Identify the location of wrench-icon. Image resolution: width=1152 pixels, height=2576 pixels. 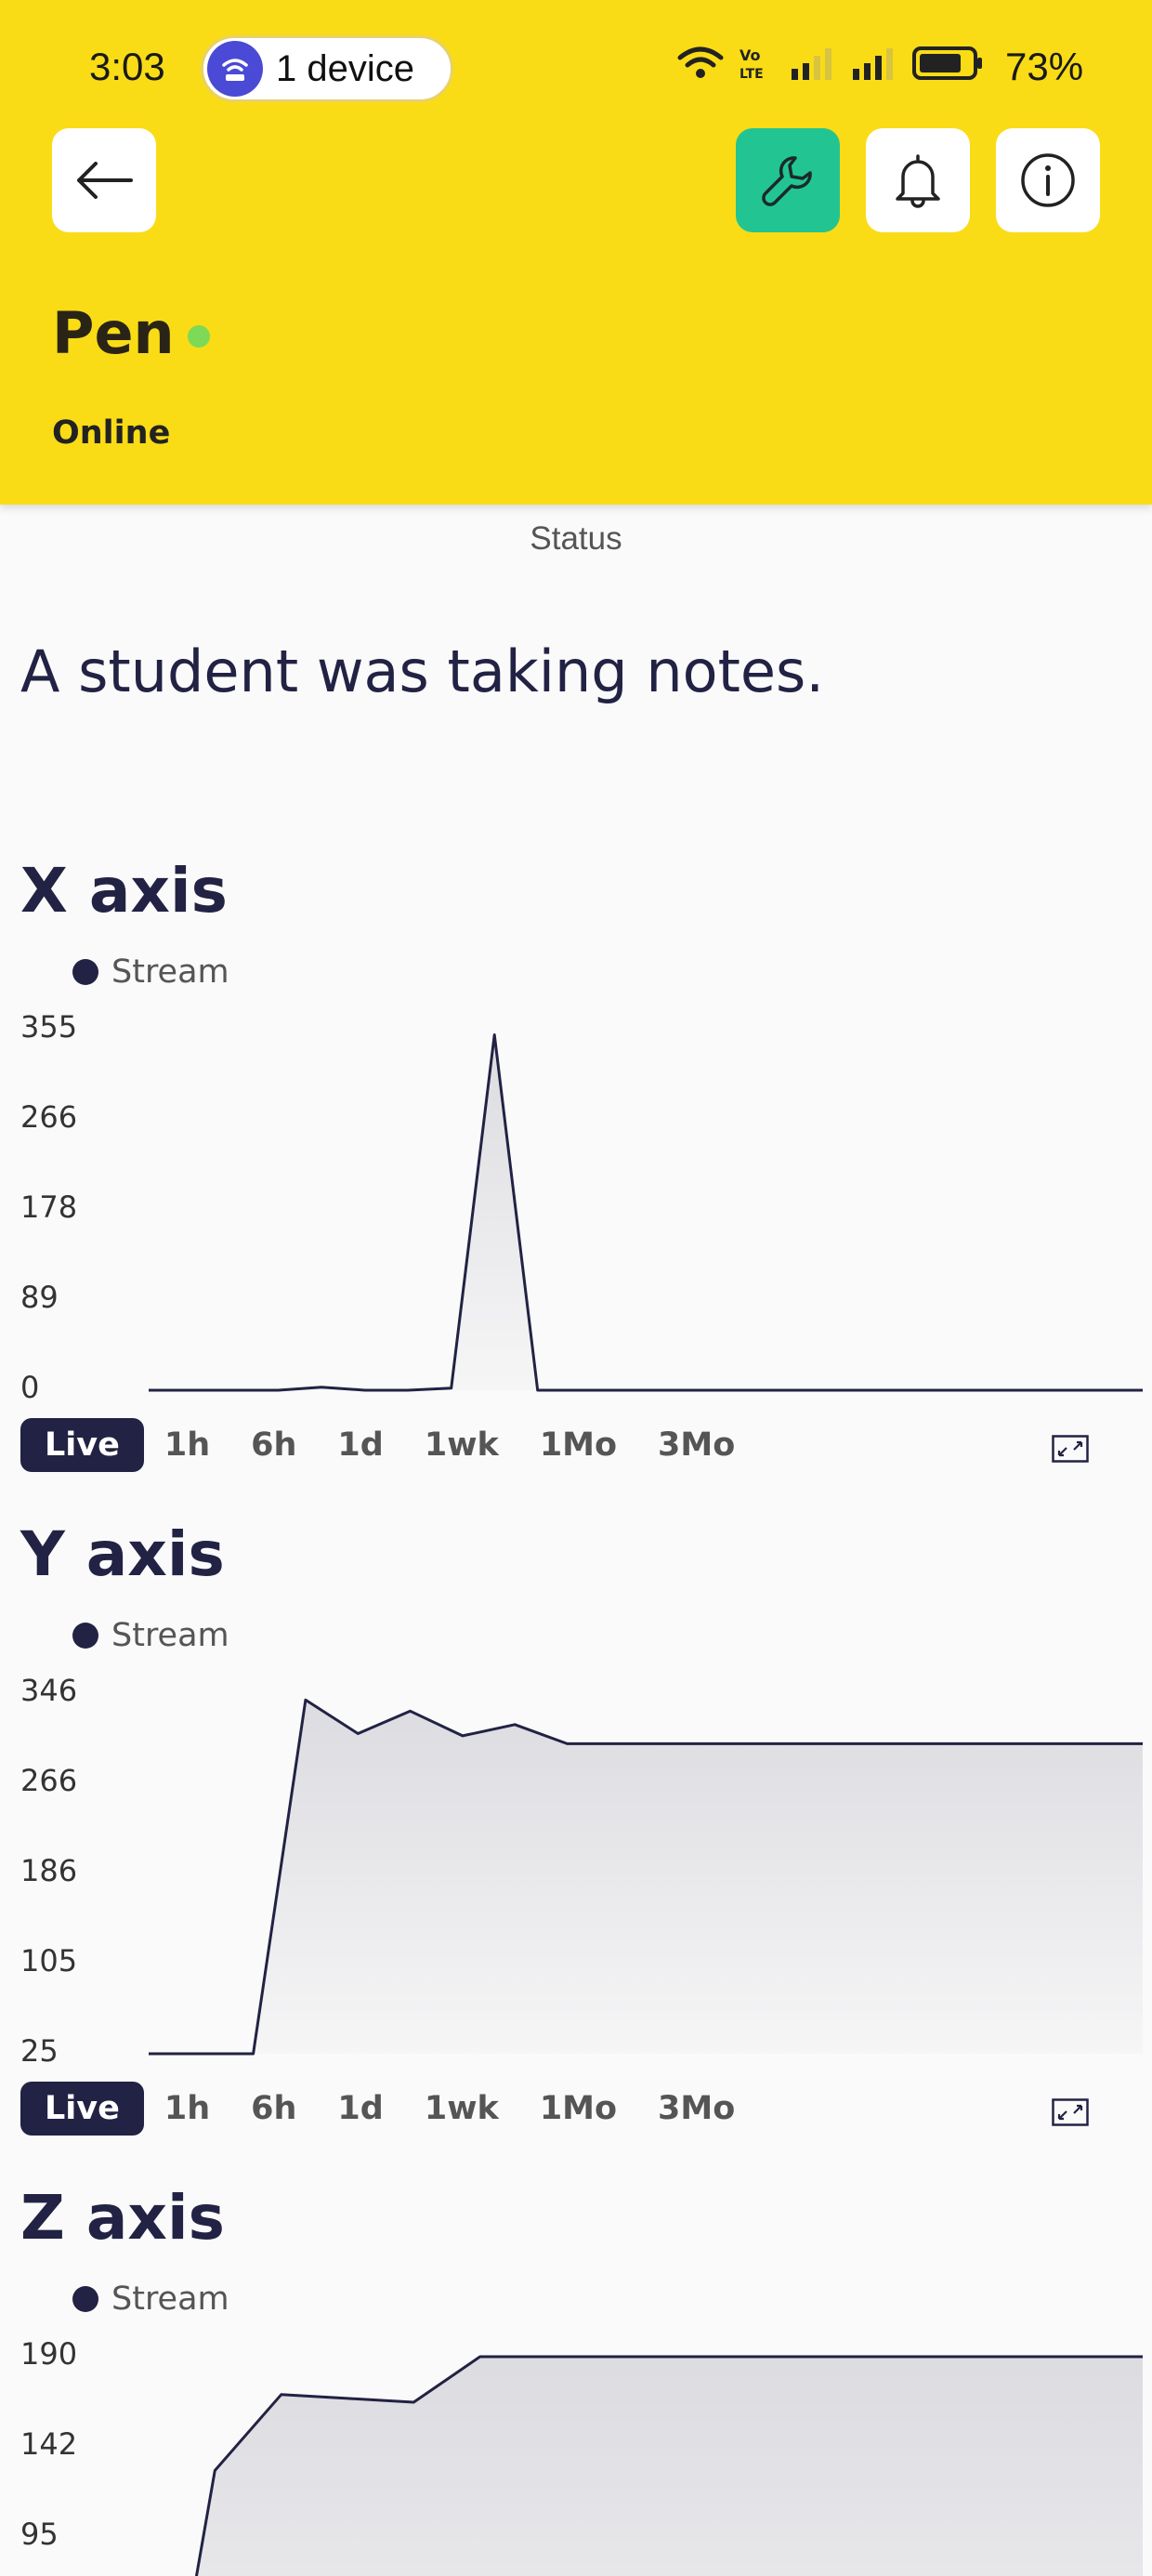
(787, 181).